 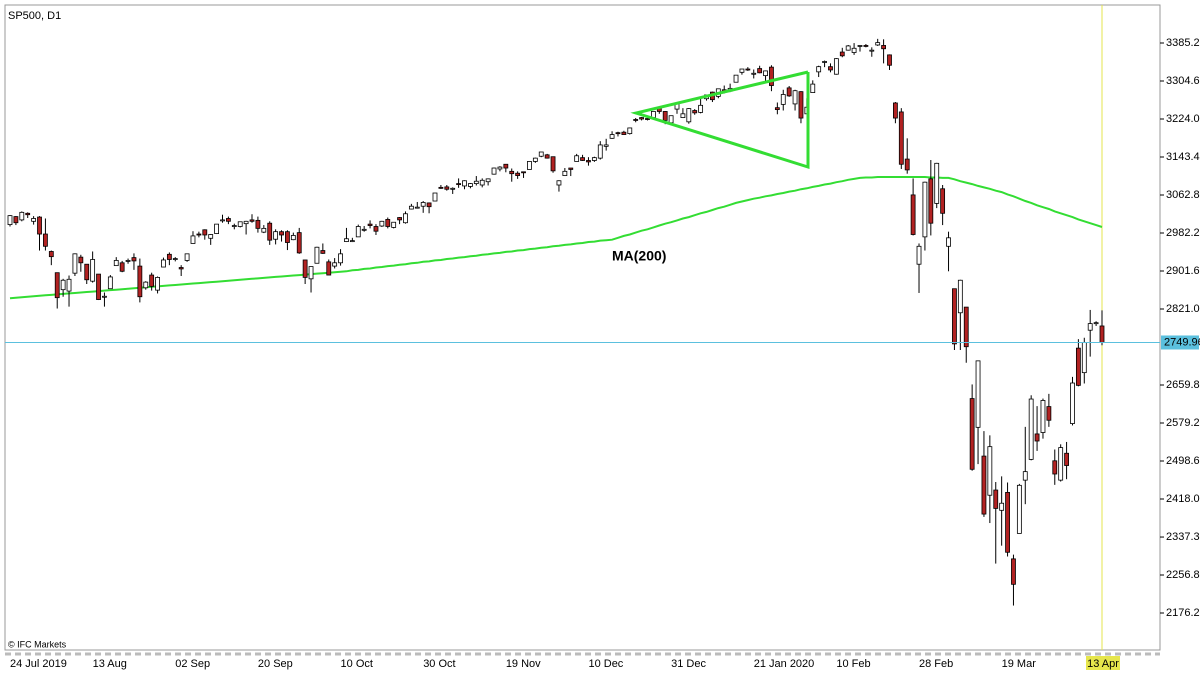 I want to click on y-tick-label: 2901.60, so click(x=1183, y=271).